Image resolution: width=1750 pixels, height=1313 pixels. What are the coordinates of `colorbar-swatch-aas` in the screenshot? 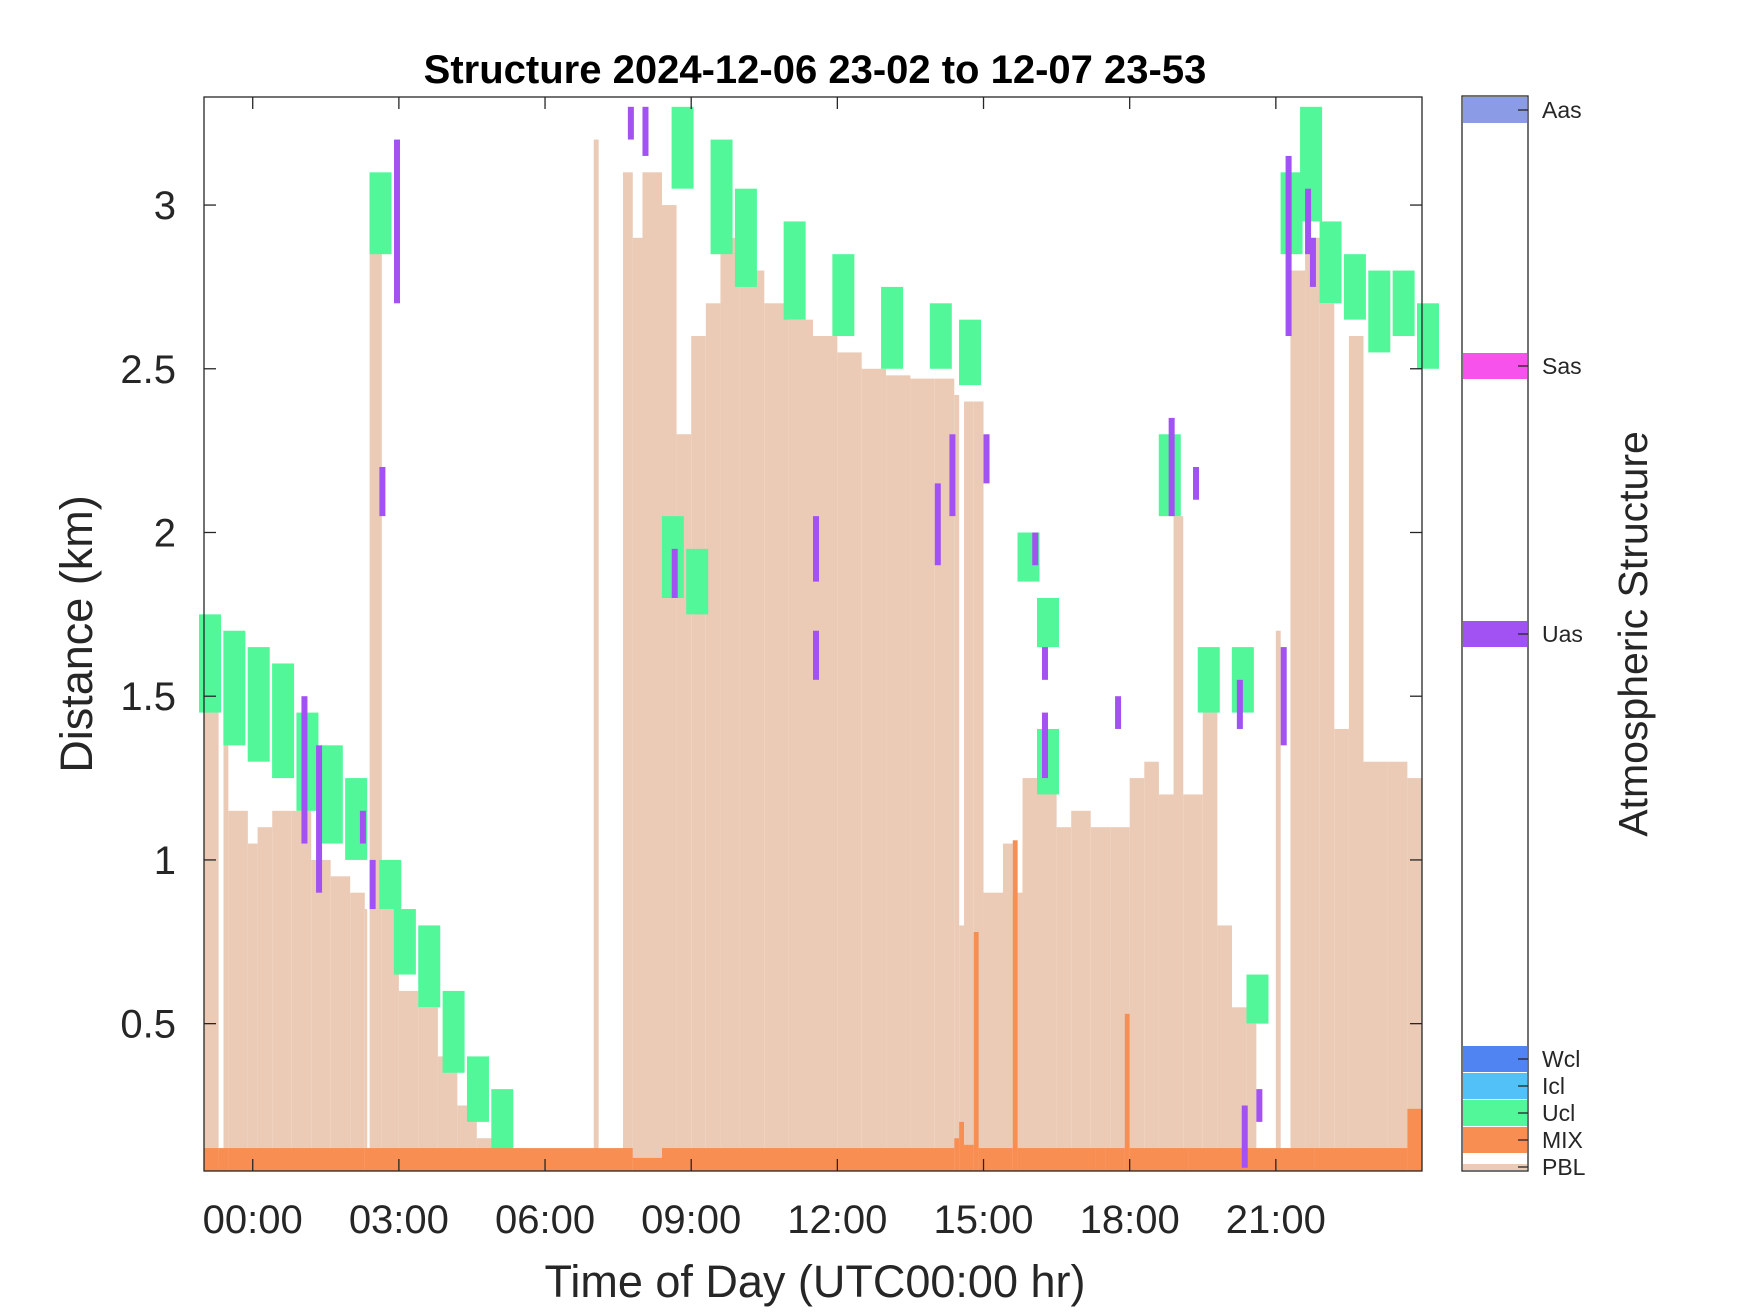 It's located at (1495, 110).